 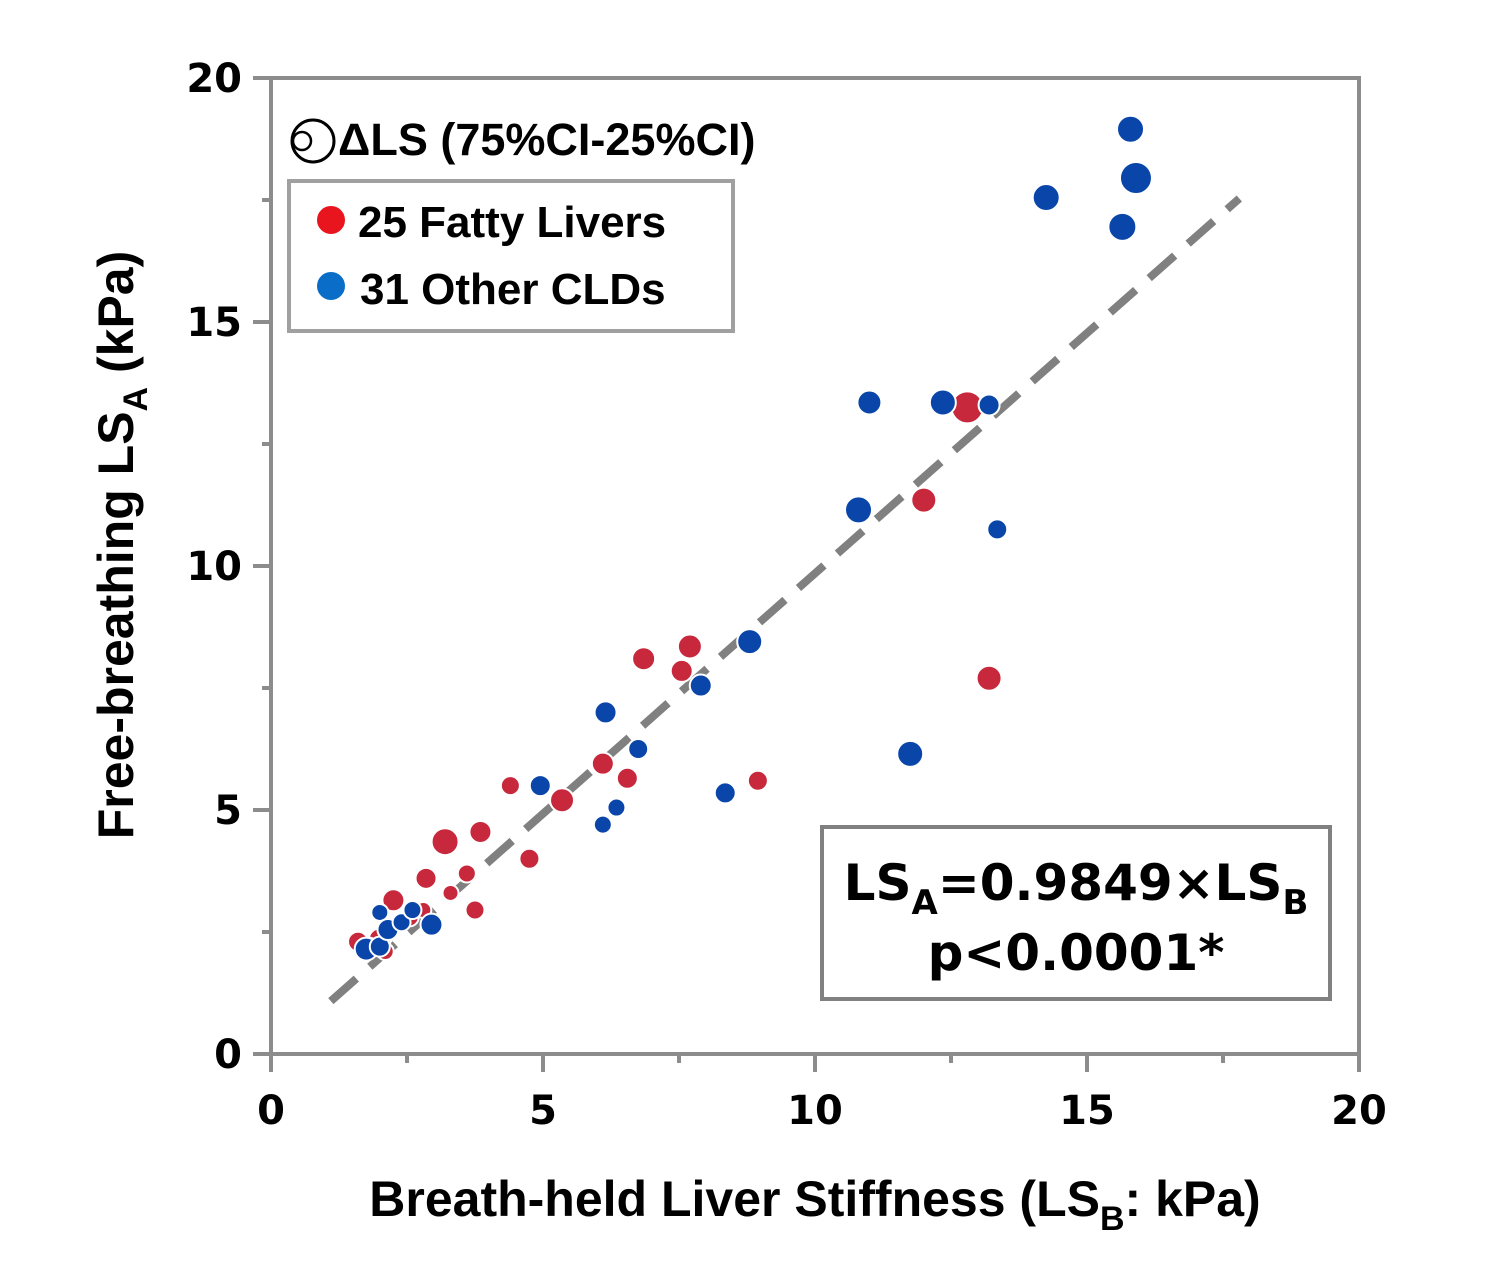 I want to click on legend-label-other-clds: 31 Other CLDs, so click(x=513, y=289).